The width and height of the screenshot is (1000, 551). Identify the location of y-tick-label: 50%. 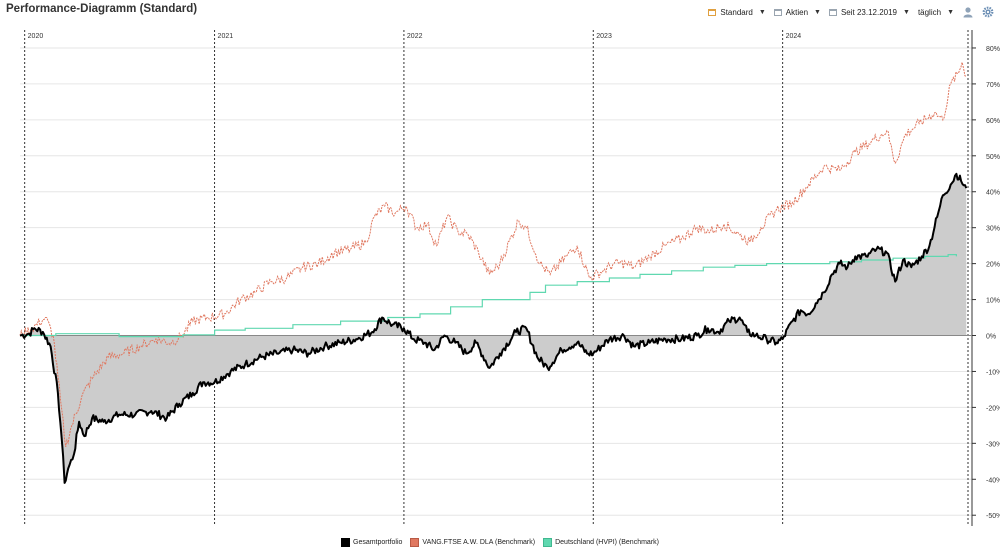
(993, 157).